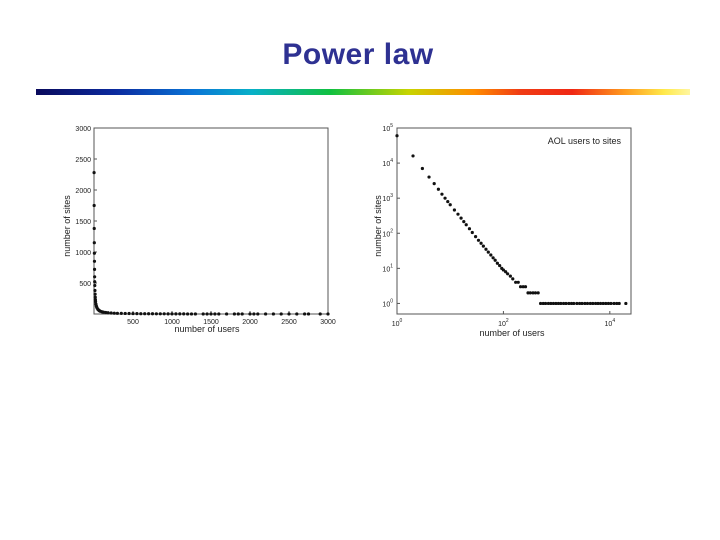 This screenshot has width=720, height=540. Describe the element at coordinates (83, 253) in the screenshot. I see `linear-y-tick-label: 1000` at that location.